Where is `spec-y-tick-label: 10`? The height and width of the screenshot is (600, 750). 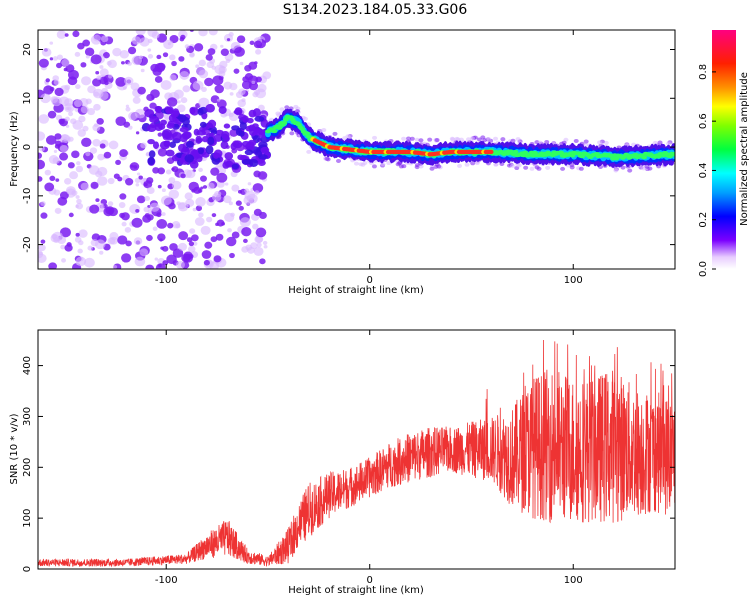
spec-y-tick-label: 10 is located at coordinates (27, 98).